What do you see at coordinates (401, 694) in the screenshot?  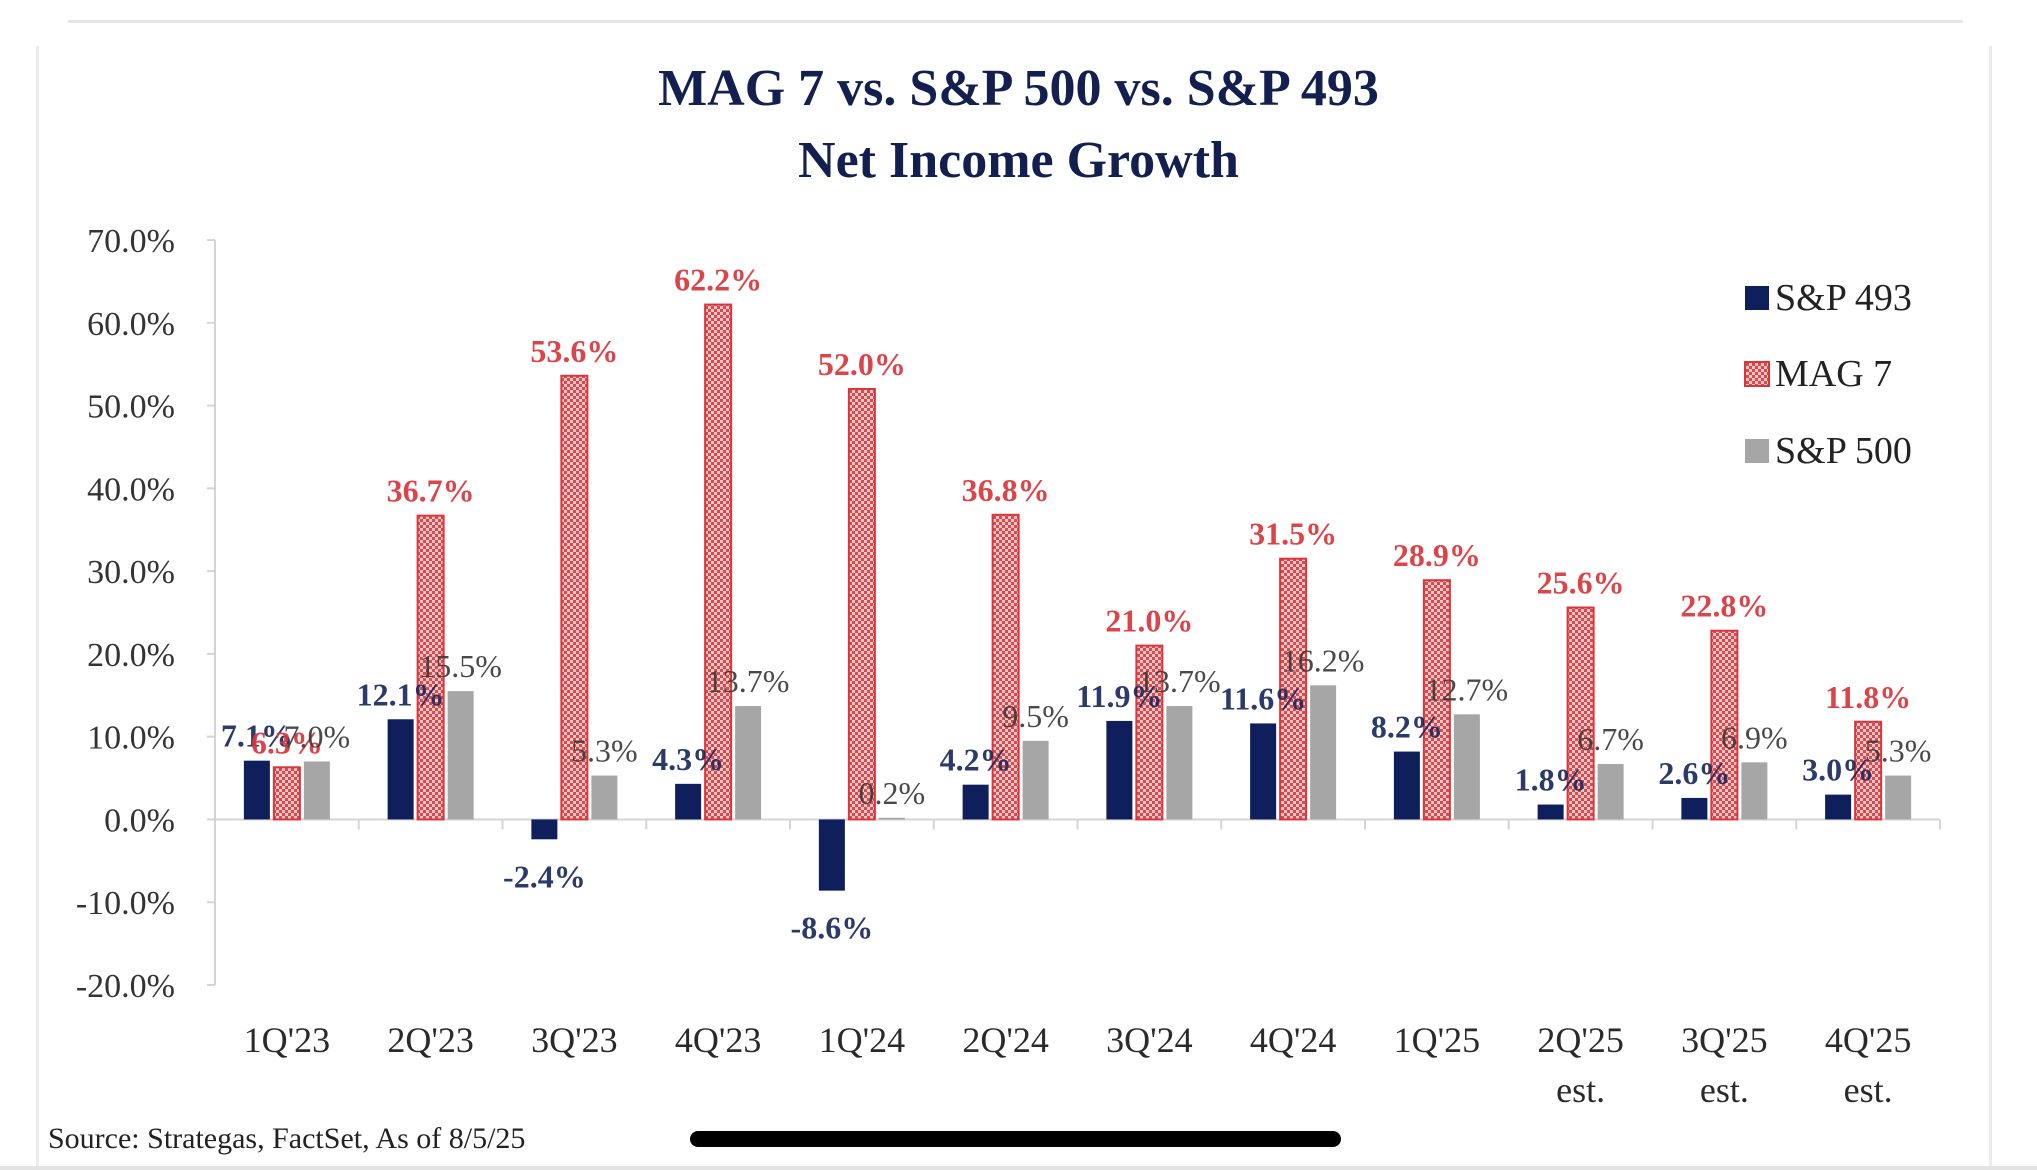 I see `data-label-s-p-493: 12.1%` at bounding box center [401, 694].